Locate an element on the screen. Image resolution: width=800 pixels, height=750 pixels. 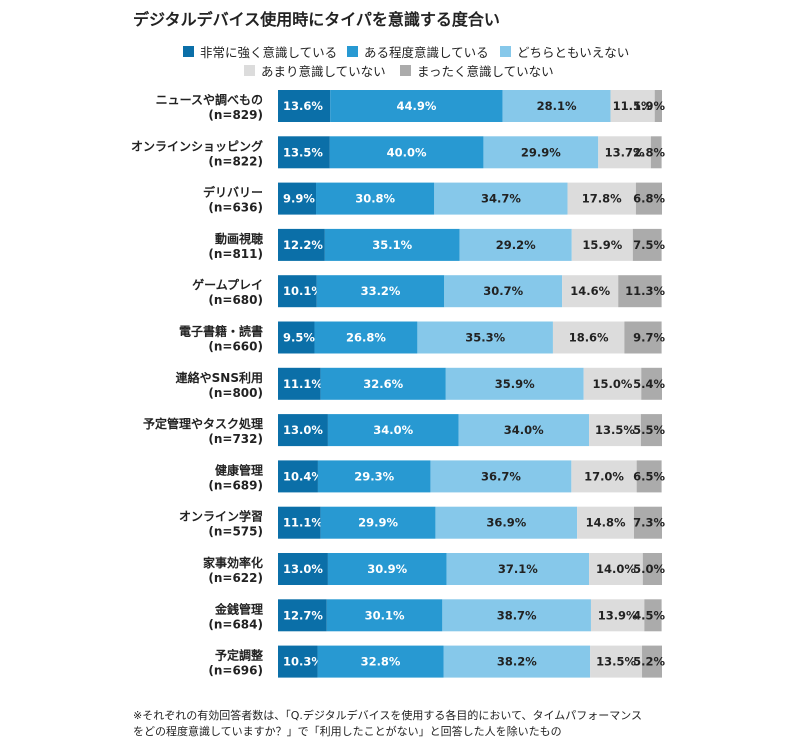
data-label: 35.1% is located at coordinates (392, 245).